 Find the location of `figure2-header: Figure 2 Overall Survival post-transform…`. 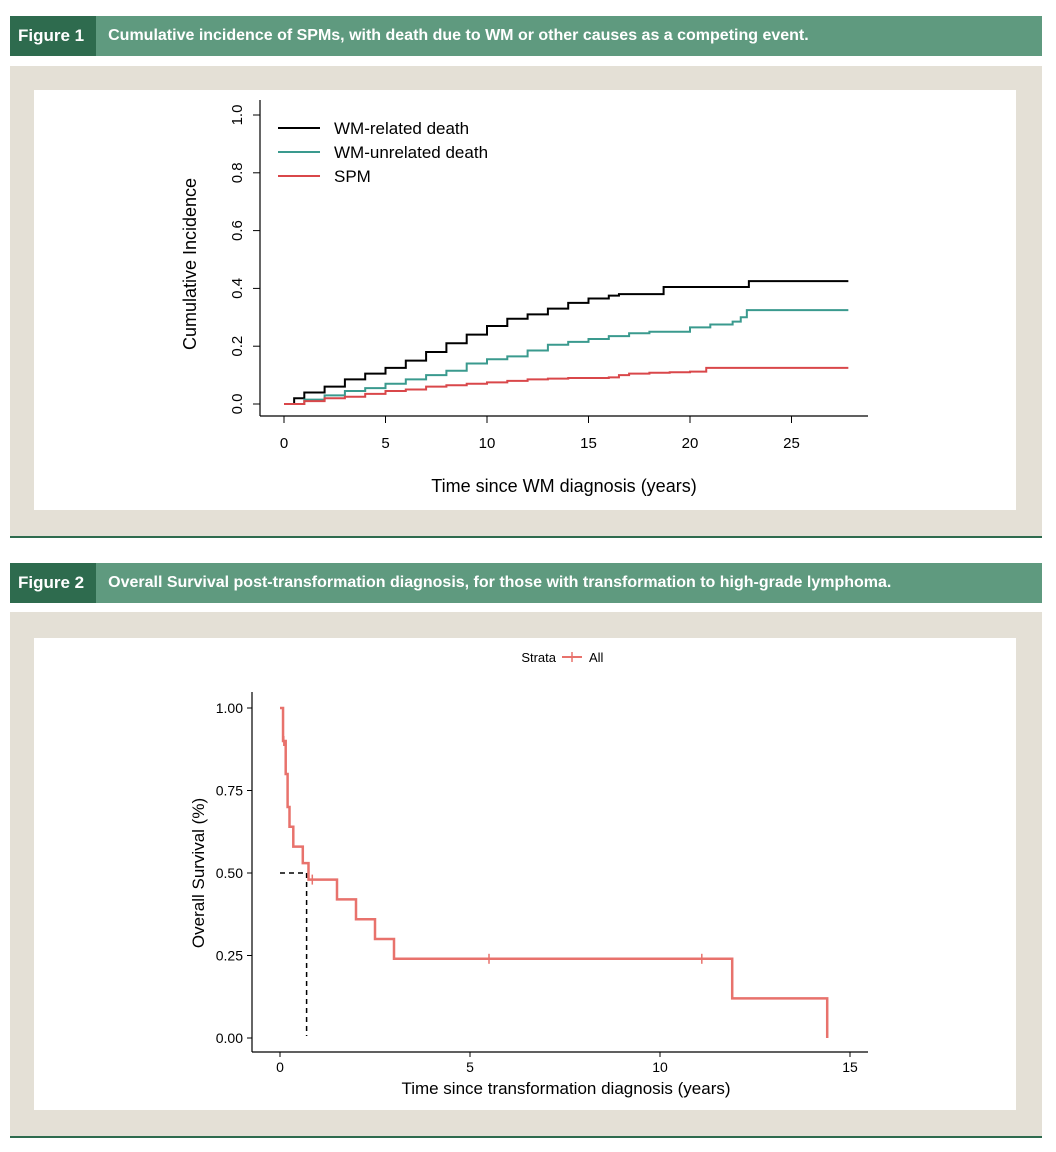

figure2-header: Figure 2 Overall Survival post-transform… is located at coordinates (526, 583).